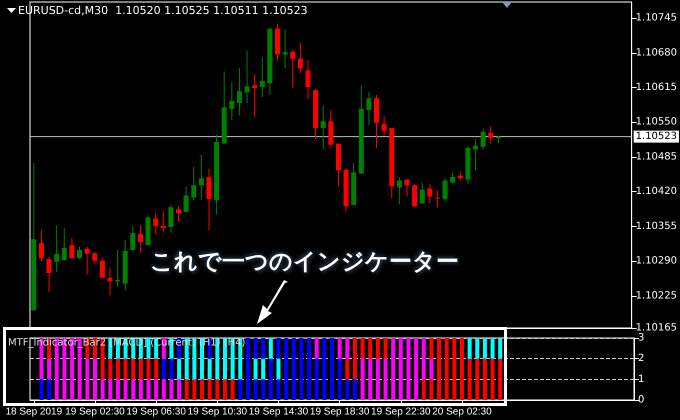  What do you see at coordinates (657, 18) in the screenshot?
I see `y-tick-label: 1.10745` at bounding box center [657, 18].